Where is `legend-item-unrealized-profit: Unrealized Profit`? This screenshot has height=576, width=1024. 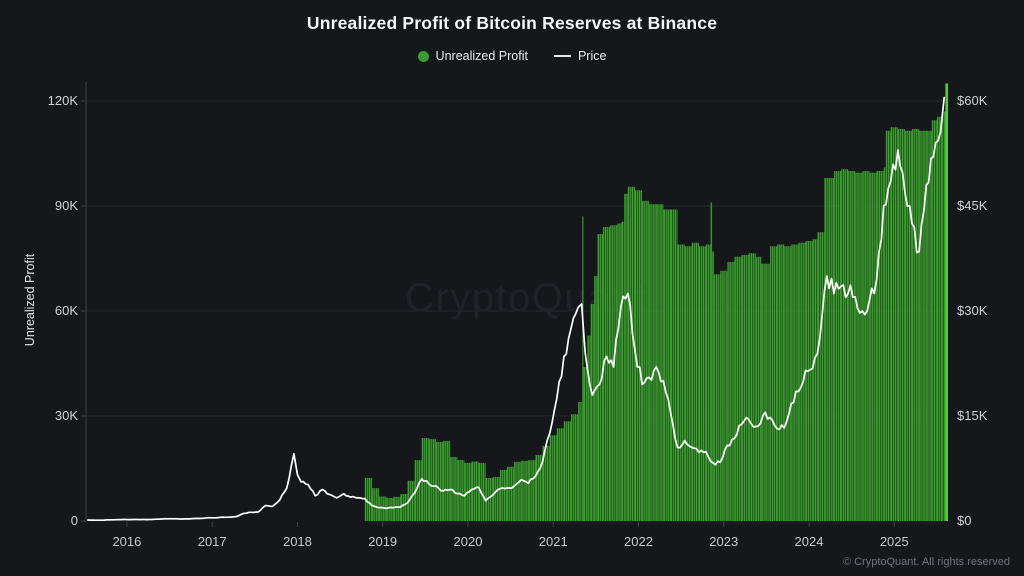 legend-item-unrealized-profit: Unrealized Profit is located at coordinates (472, 56).